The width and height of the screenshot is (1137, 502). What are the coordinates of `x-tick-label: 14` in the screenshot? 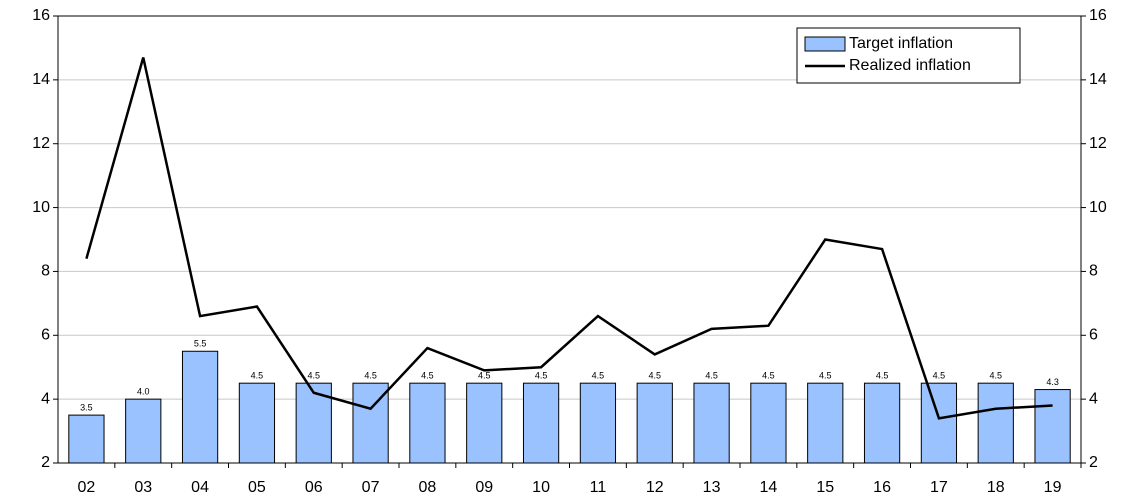 It's located at (769, 487).